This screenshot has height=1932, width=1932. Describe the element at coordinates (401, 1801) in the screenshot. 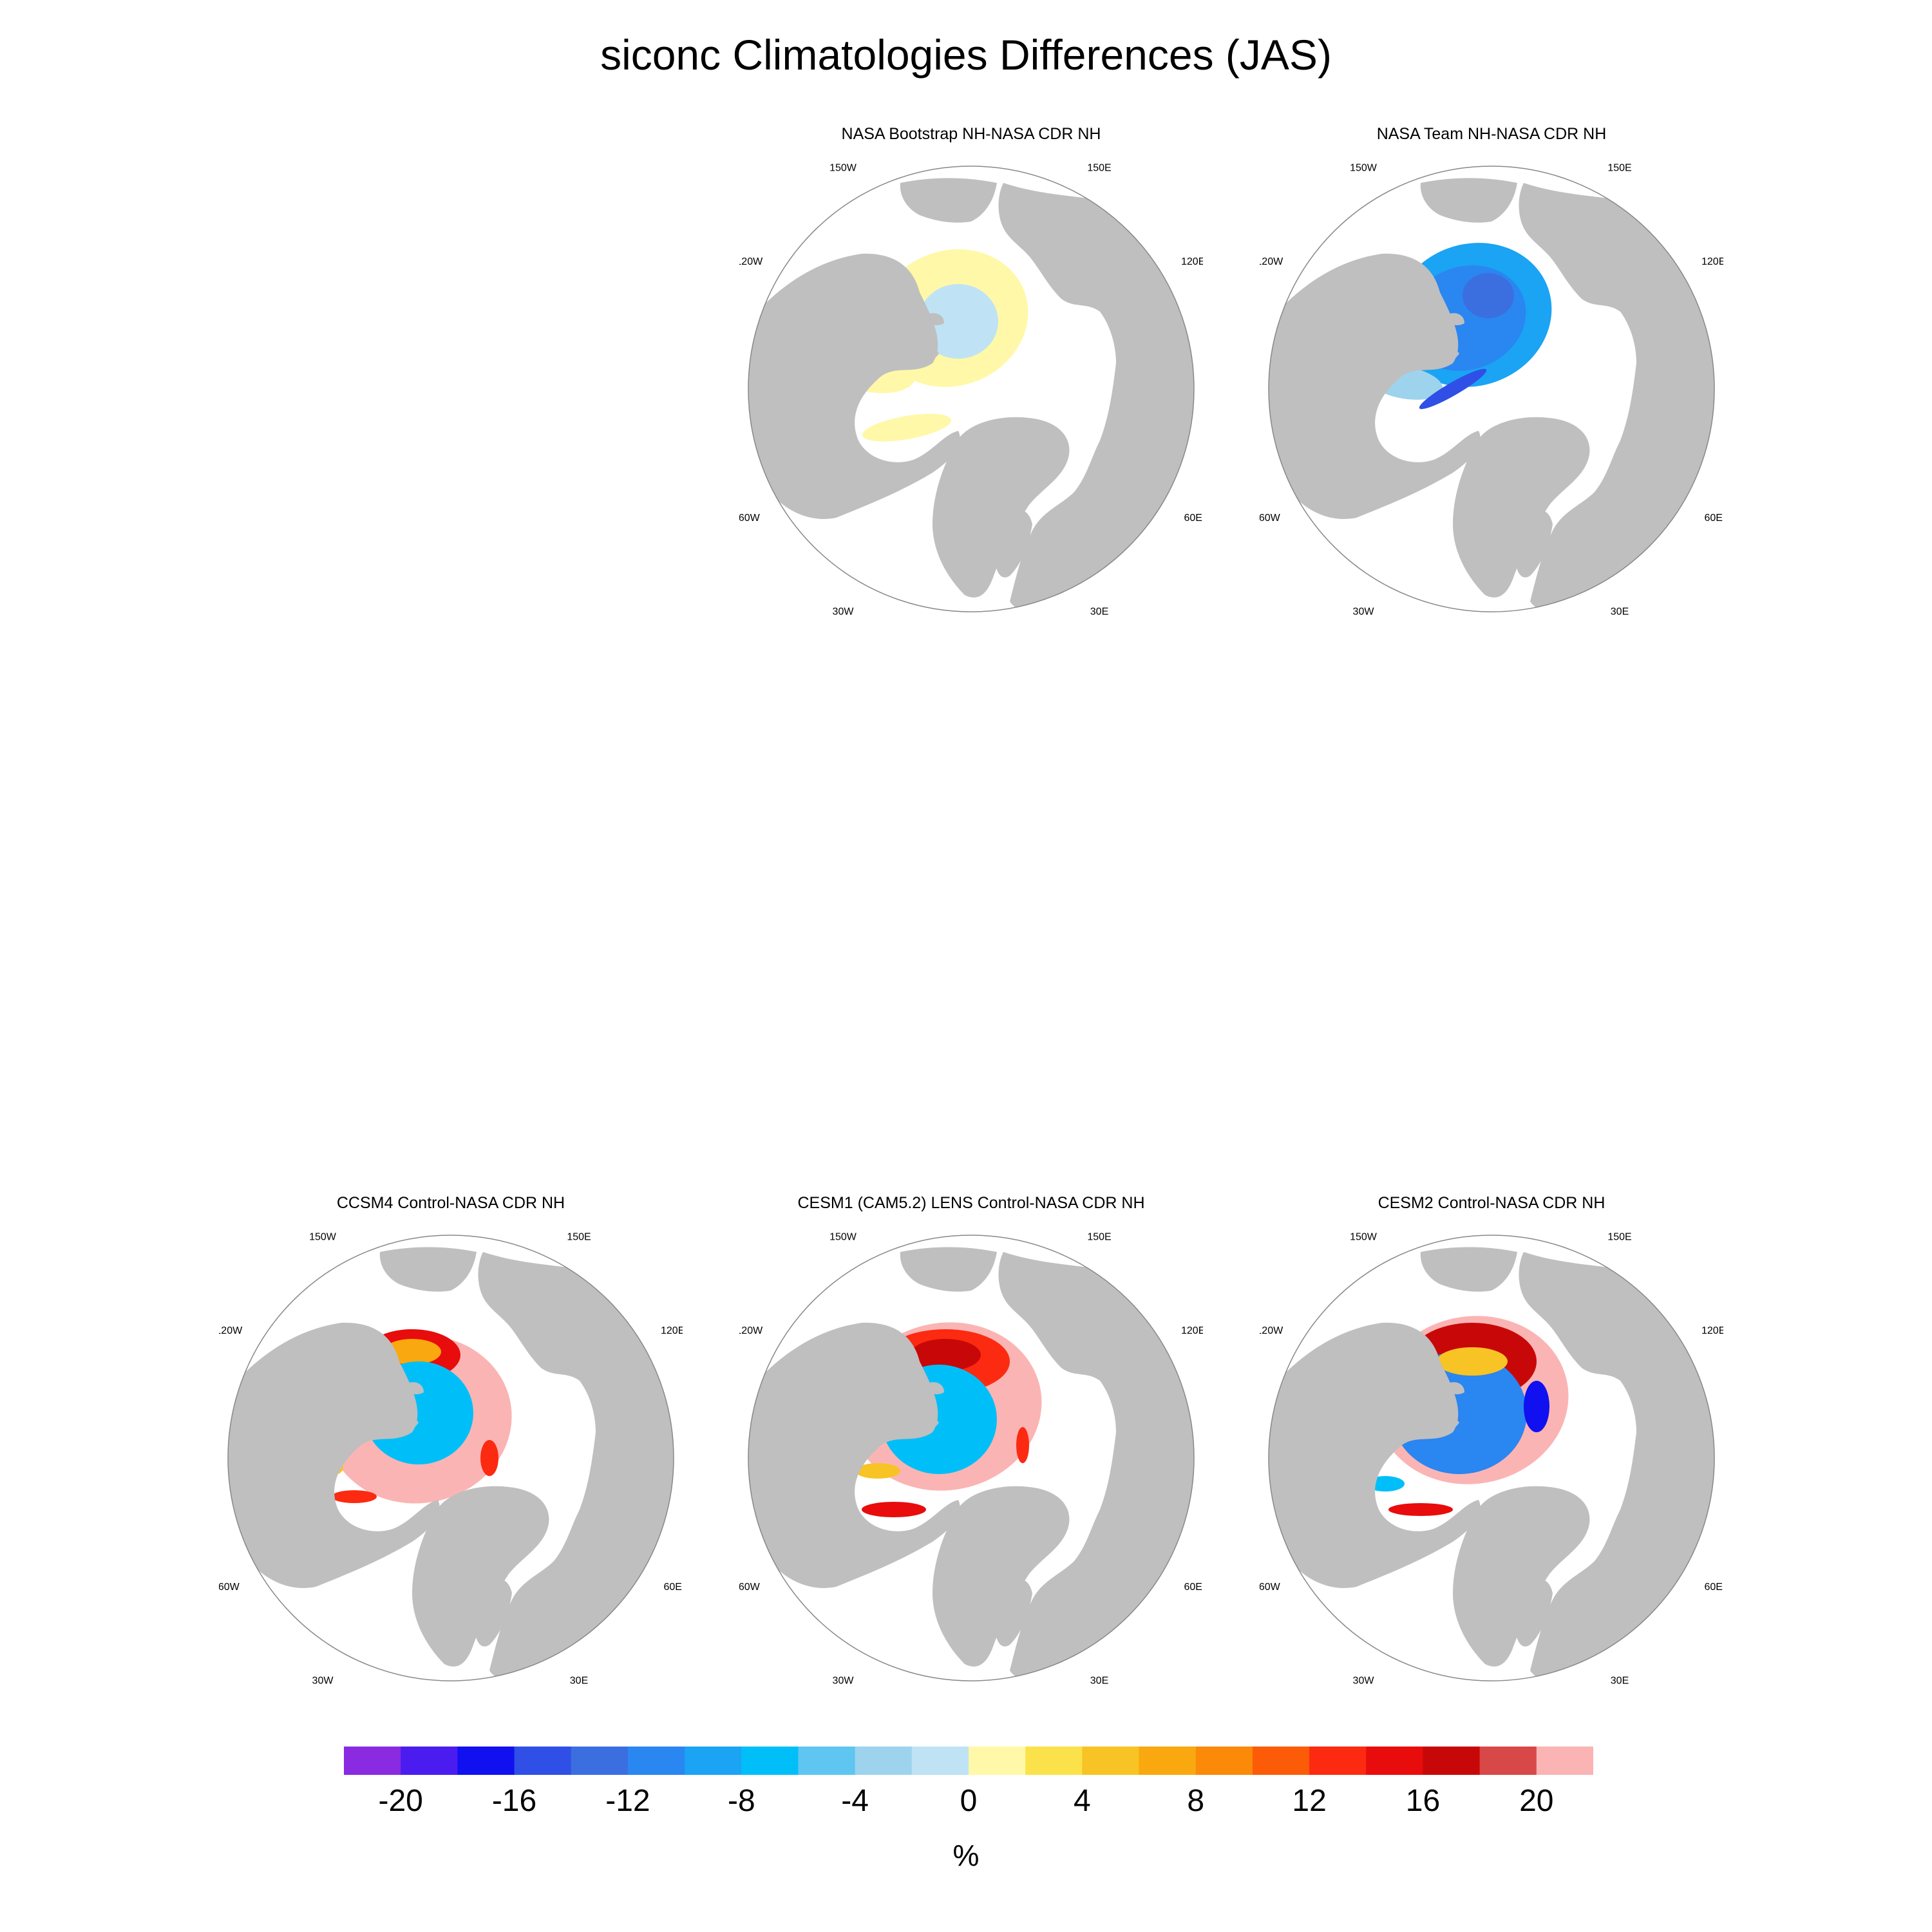

I see `colorbar-tick-label: -20` at that location.